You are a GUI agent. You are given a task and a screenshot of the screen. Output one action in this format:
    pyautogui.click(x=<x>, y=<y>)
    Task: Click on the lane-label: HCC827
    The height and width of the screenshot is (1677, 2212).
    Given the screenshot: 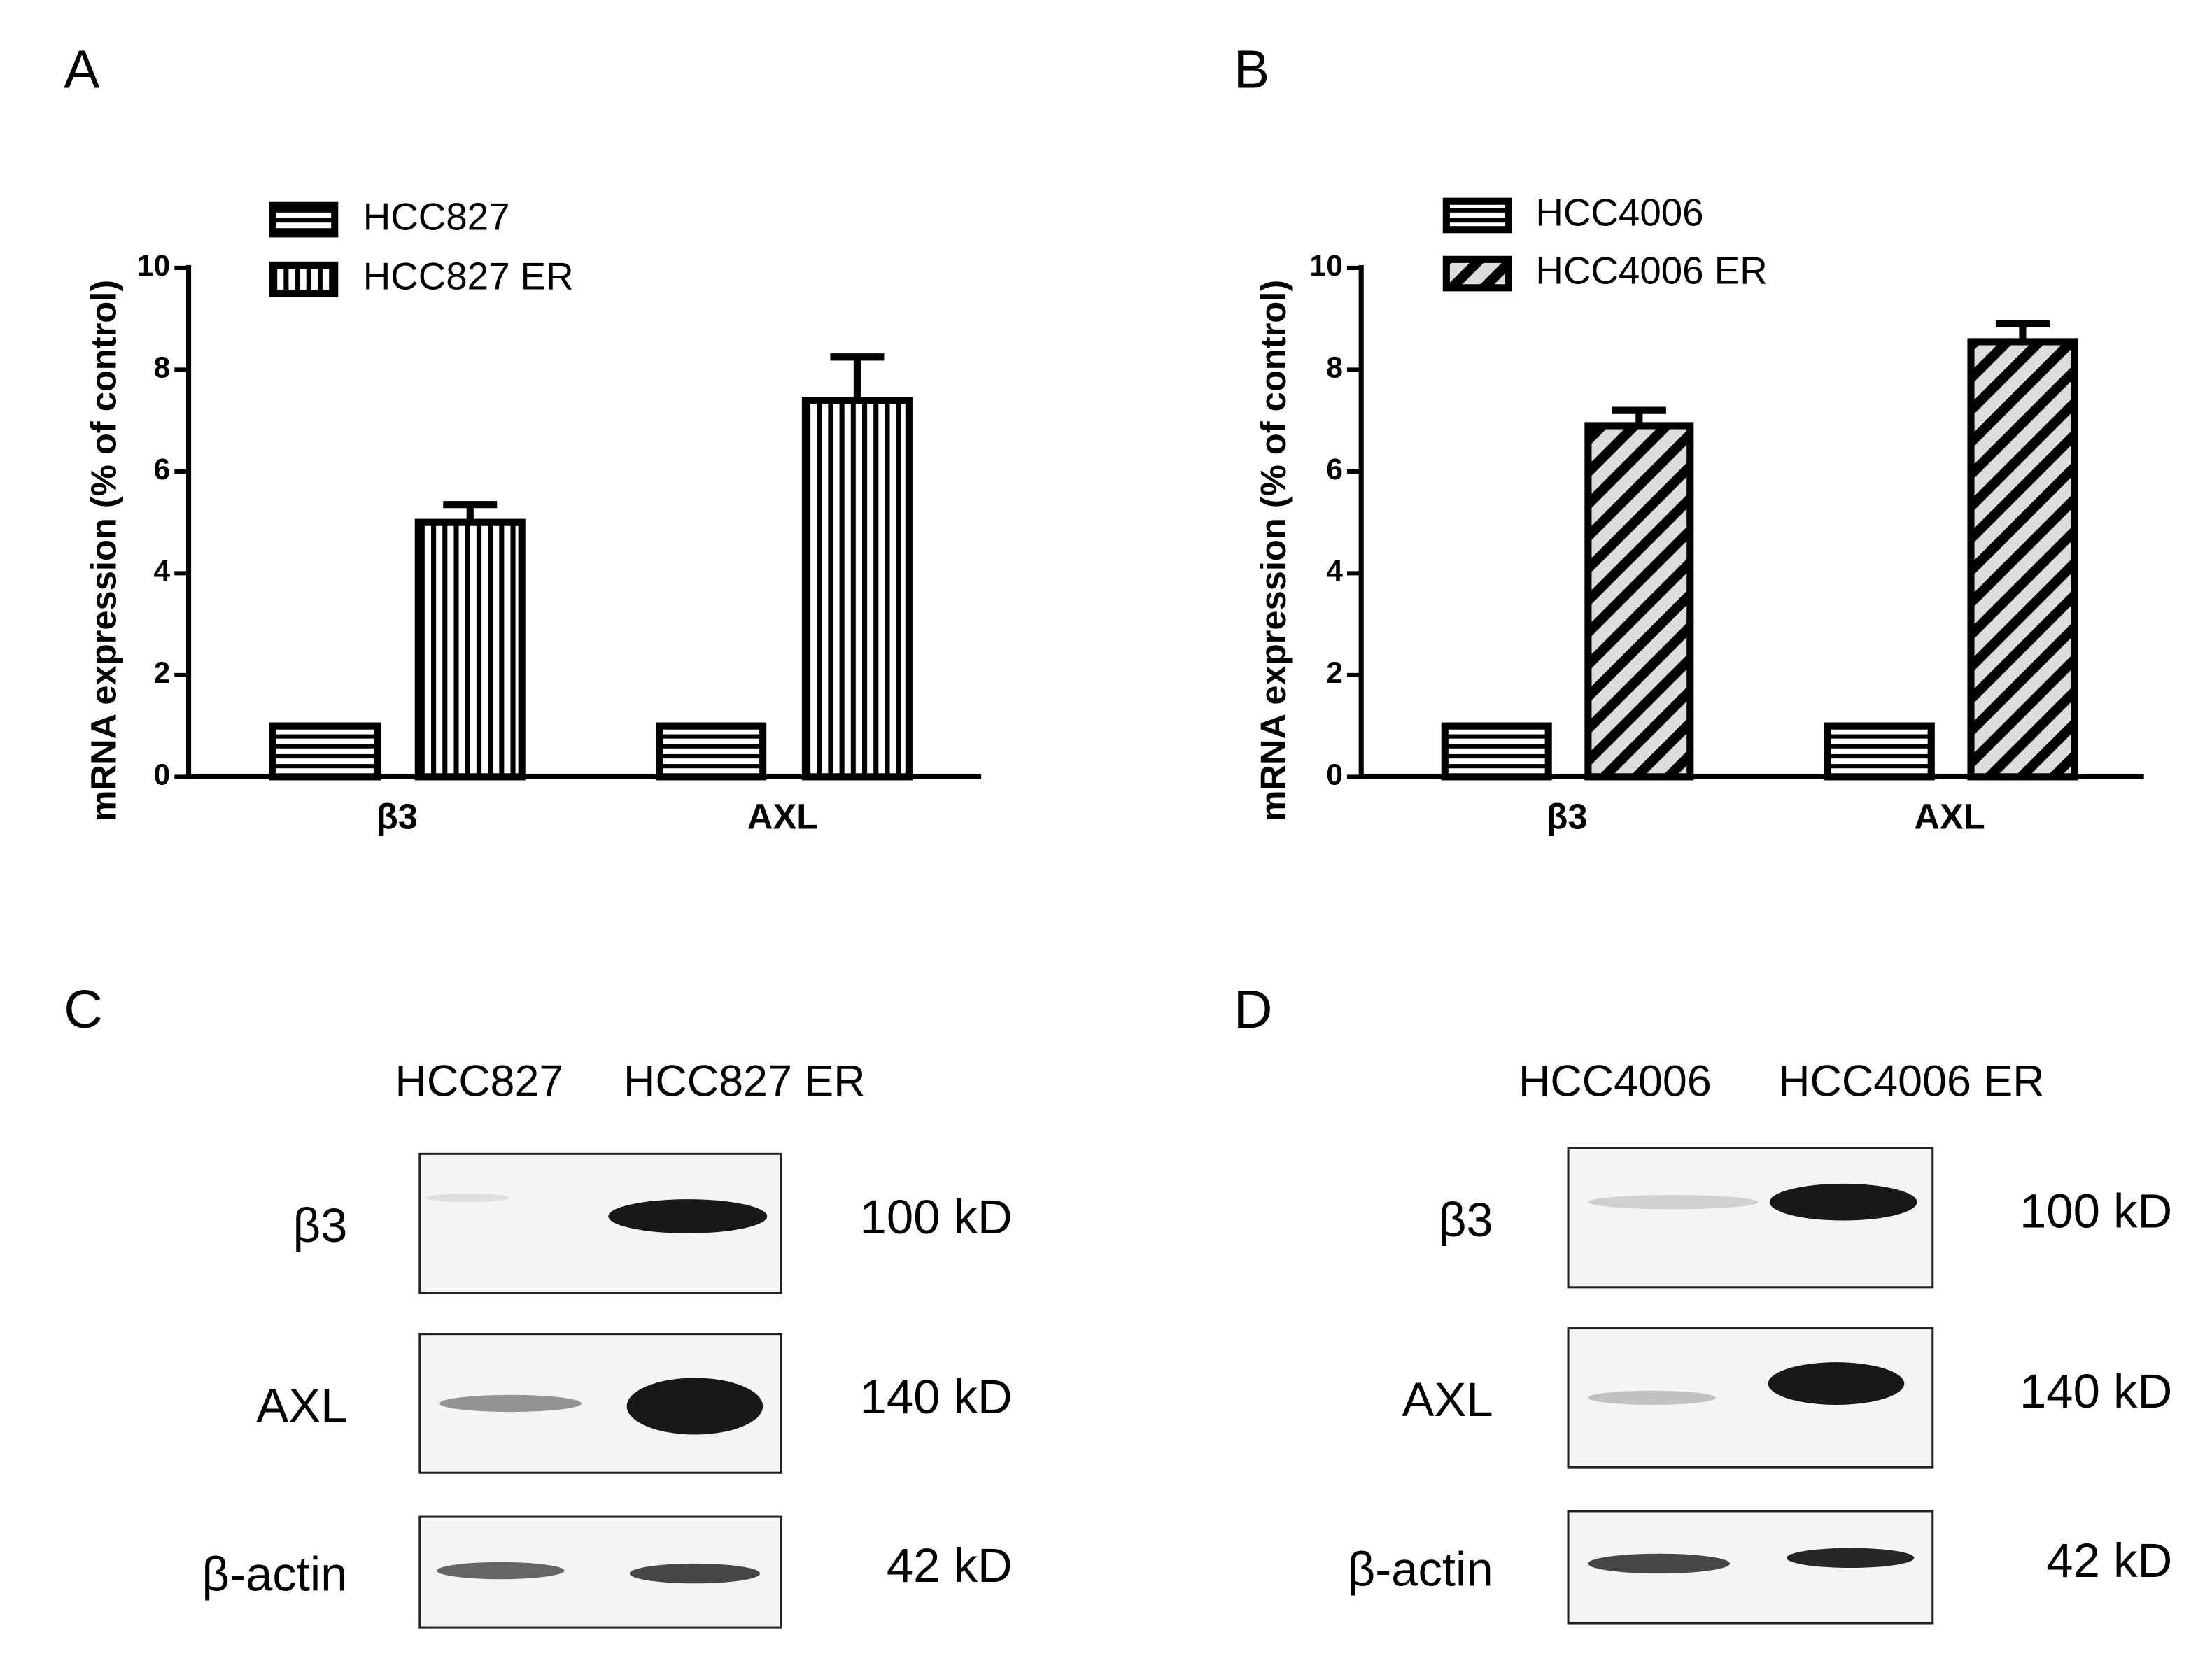 What is the action you would take?
    pyautogui.click(x=479, y=1081)
    